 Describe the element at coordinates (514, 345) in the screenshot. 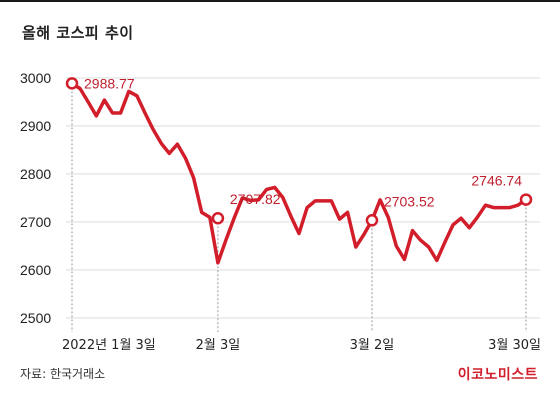

I see `x-tick-label: 3월 30일` at that location.